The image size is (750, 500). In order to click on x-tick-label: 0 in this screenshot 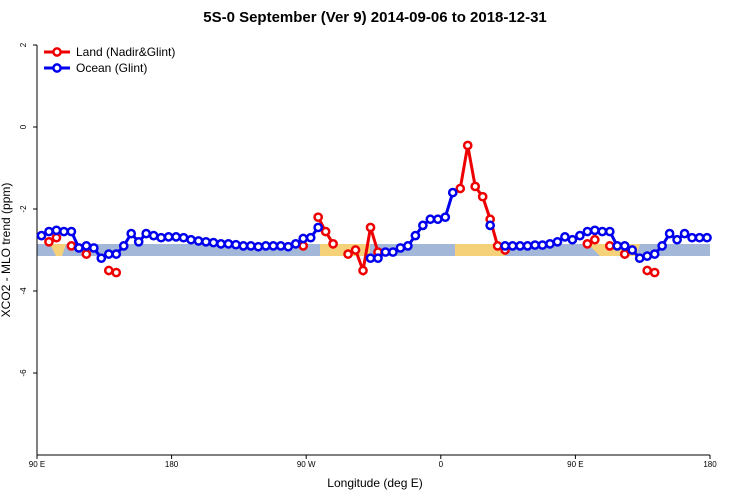, I will do `click(441, 464)`.